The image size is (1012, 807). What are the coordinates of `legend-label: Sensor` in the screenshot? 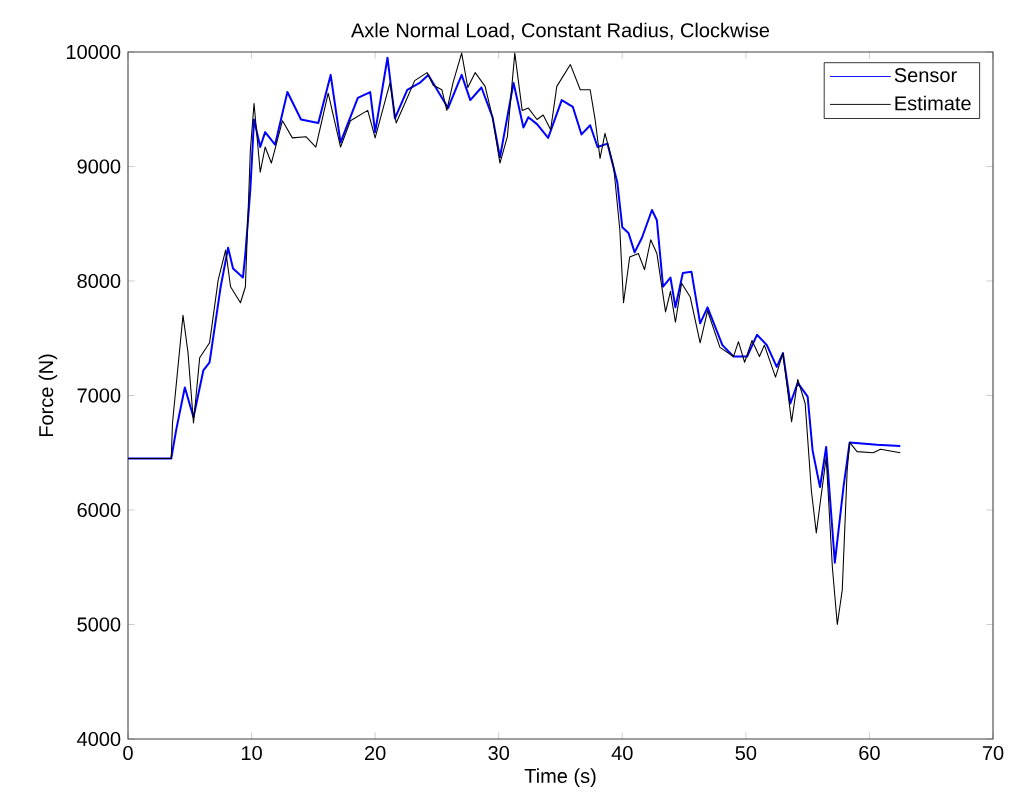 It's located at (925, 75).